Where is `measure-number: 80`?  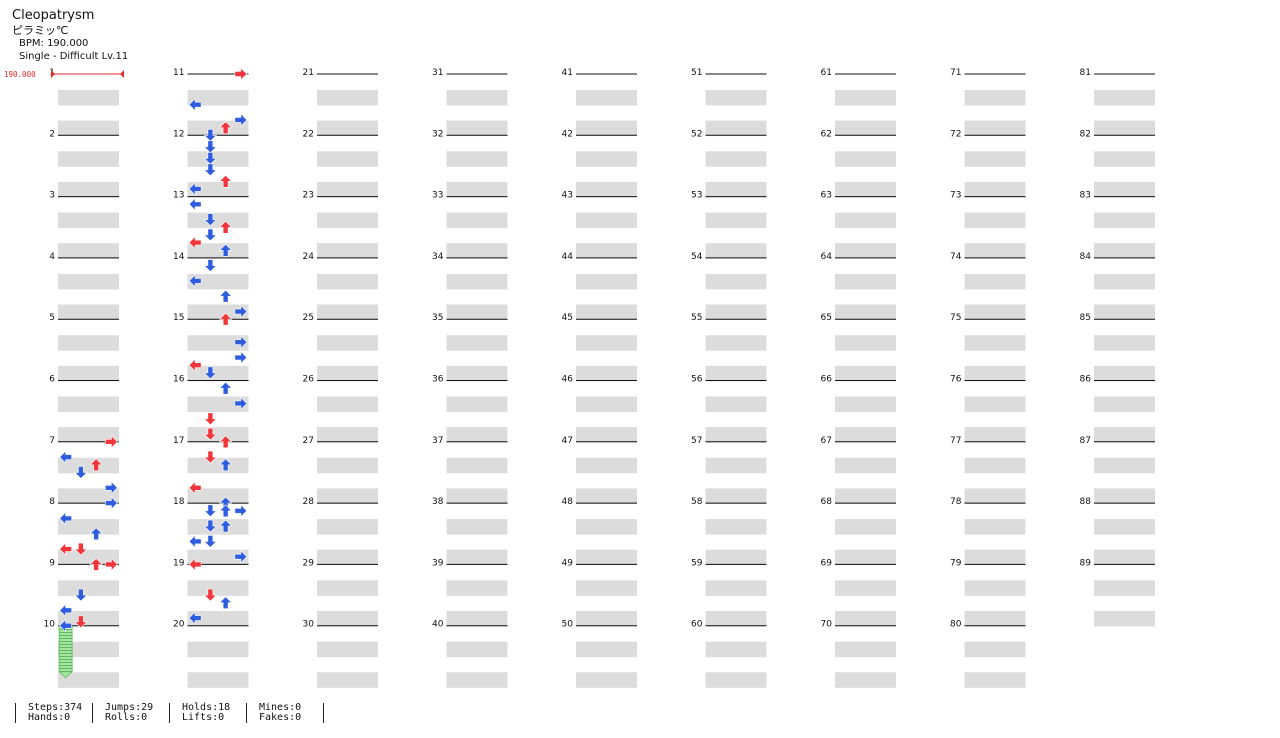 measure-number: 80 is located at coordinates (956, 625).